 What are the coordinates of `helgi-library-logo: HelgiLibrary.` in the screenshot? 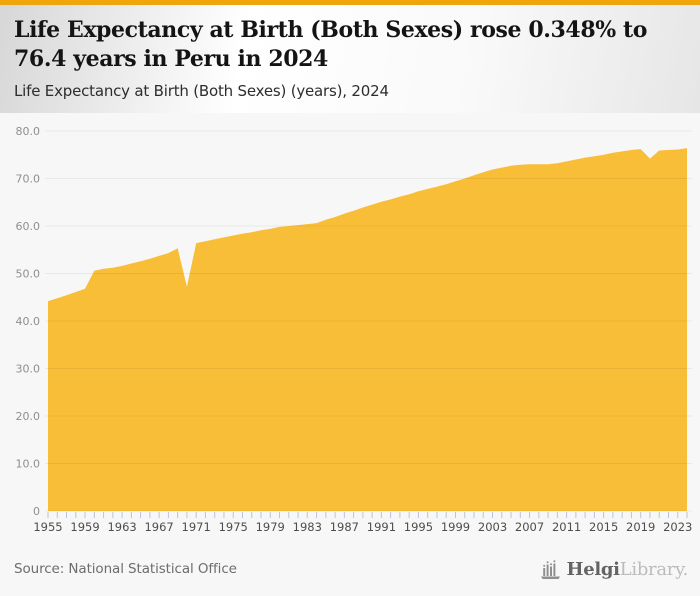 It's located at (613, 569).